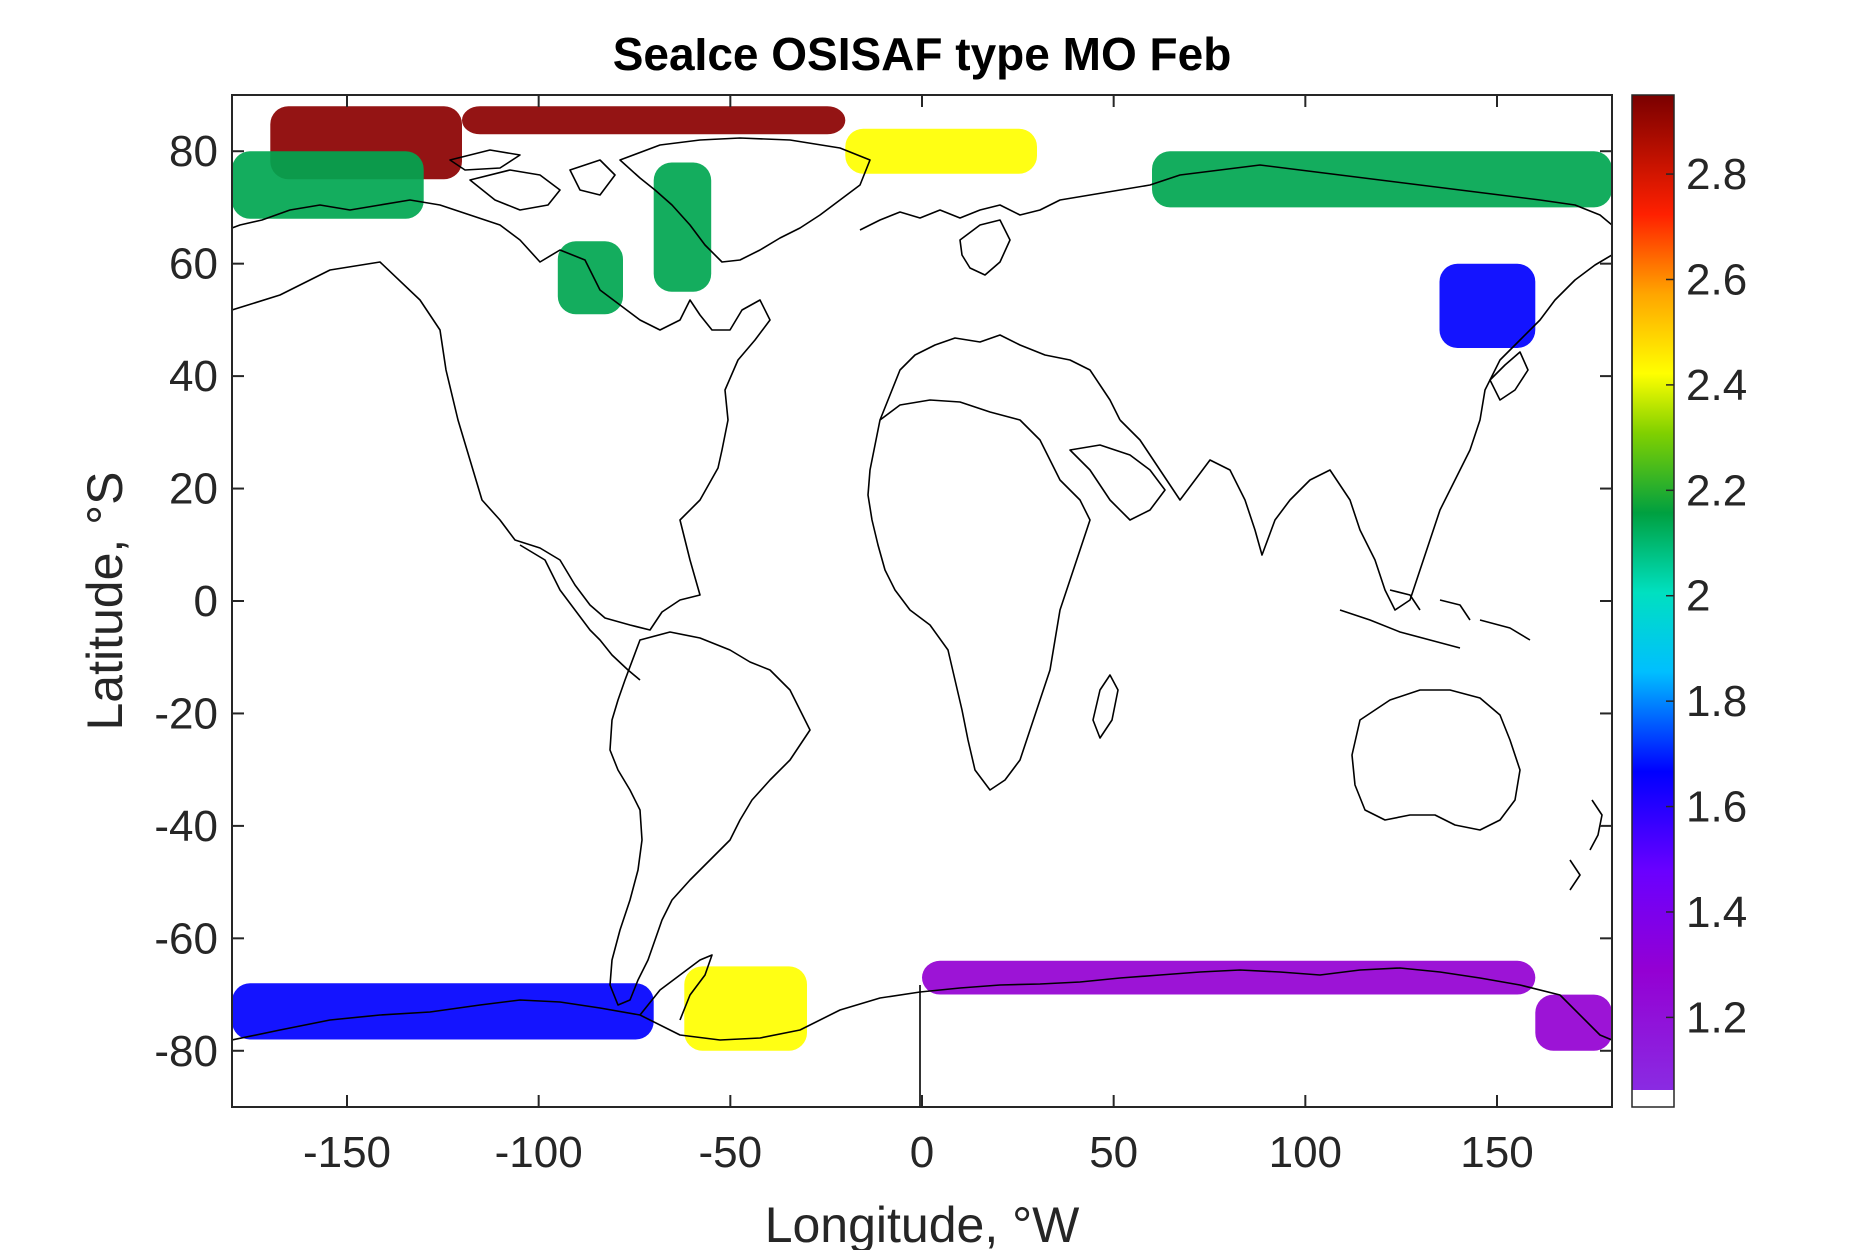 The image size is (1875, 1250). Describe the element at coordinates (1716, 701) in the screenshot. I see `colorbar-tick-label-5: 1.8` at that location.